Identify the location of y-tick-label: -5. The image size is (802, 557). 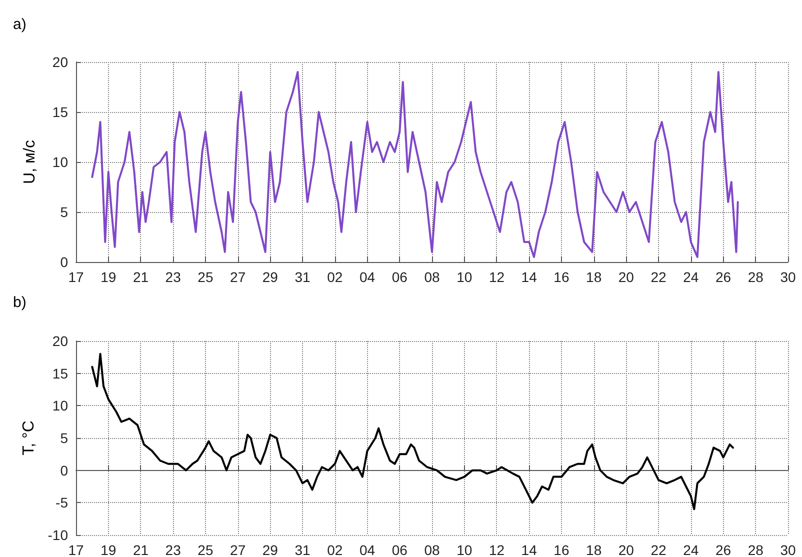
(62, 502).